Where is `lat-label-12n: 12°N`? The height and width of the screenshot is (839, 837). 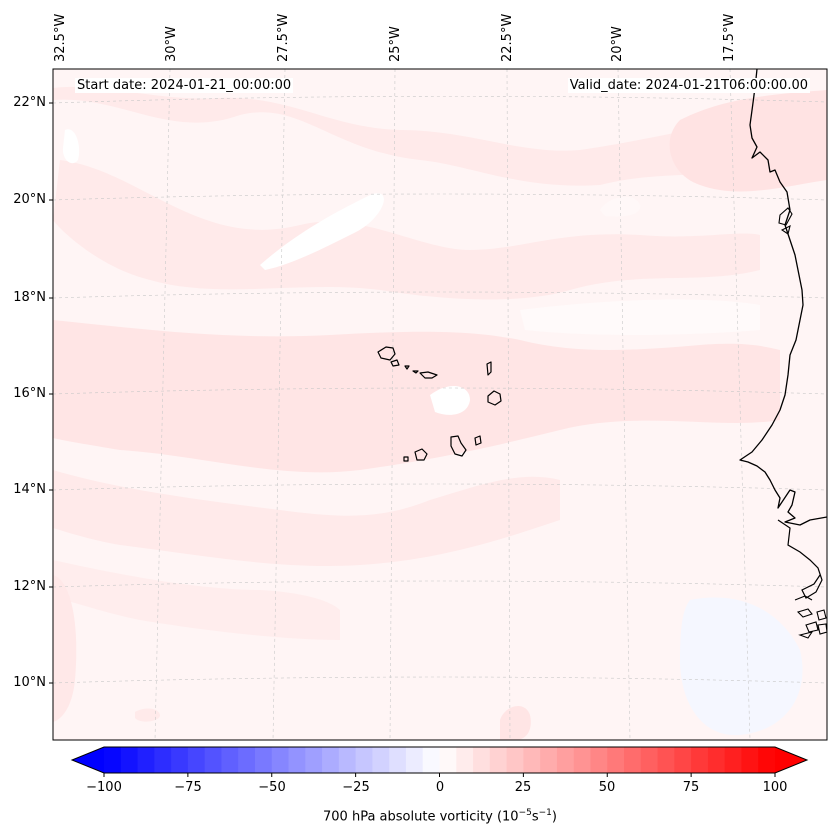 lat-label-12n: 12°N is located at coordinates (29, 586).